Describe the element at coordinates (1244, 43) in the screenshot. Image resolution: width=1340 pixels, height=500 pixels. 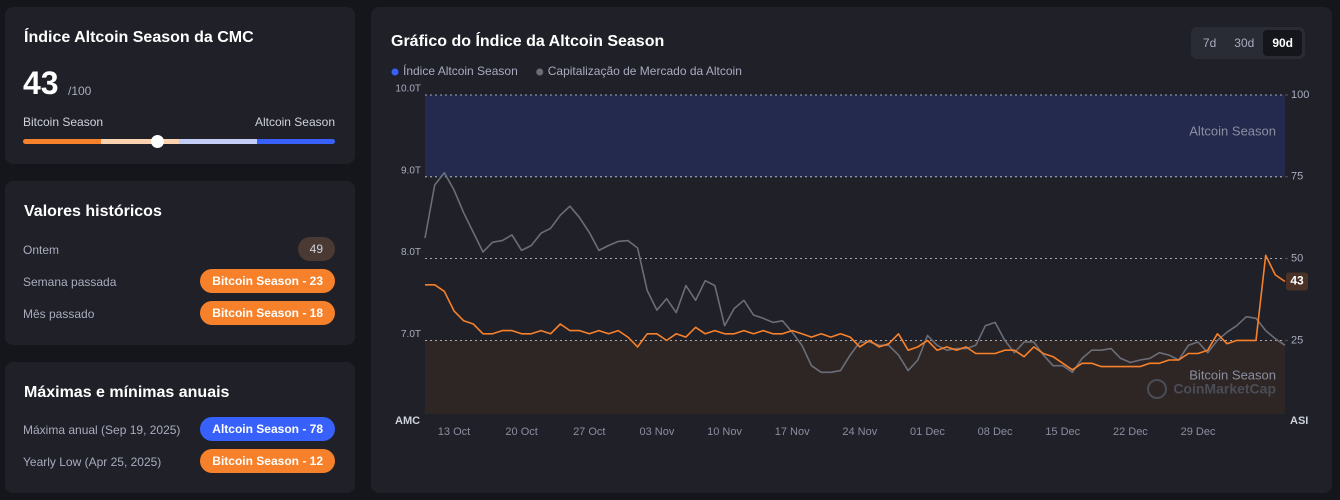
I see `range-button: 30d` at that location.